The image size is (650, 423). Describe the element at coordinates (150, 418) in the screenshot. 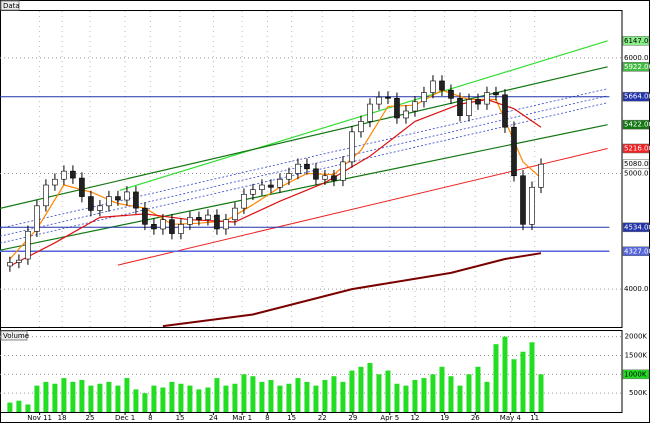

I see `x-tick-label: 8` at that location.